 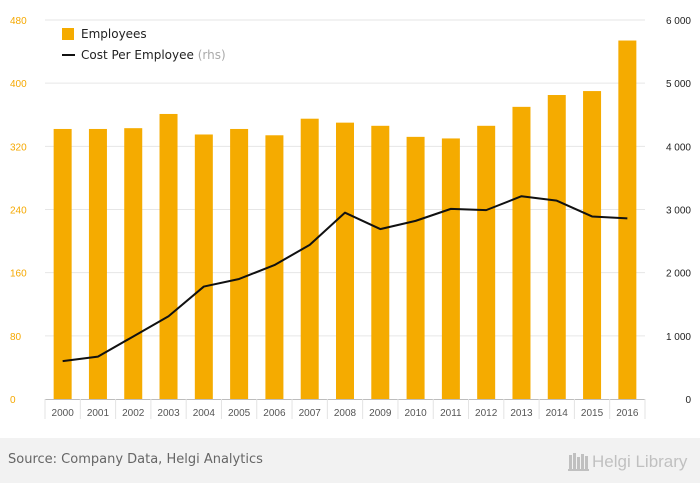 What do you see at coordinates (380, 413) in the screenshot?
I see `x-tick-label-2009: 2009` at bounding box center [380, 413].